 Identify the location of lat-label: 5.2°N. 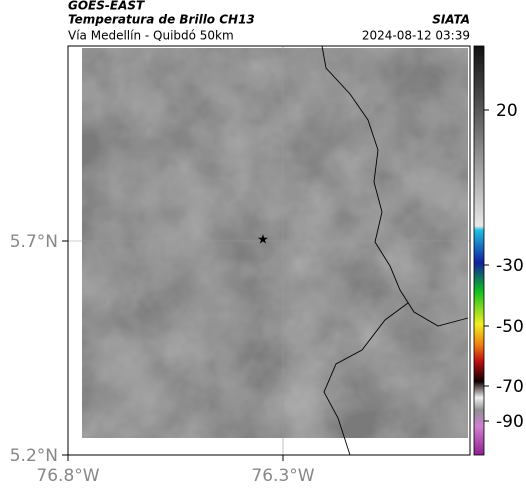
(34, 456).